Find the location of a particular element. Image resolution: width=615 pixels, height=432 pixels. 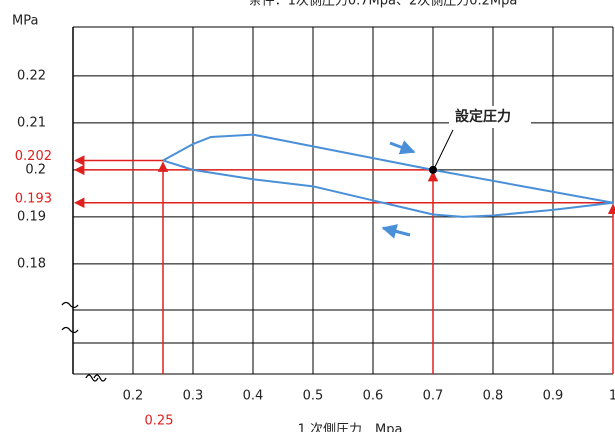

set-point-leader is located at coordinates (444, 148).